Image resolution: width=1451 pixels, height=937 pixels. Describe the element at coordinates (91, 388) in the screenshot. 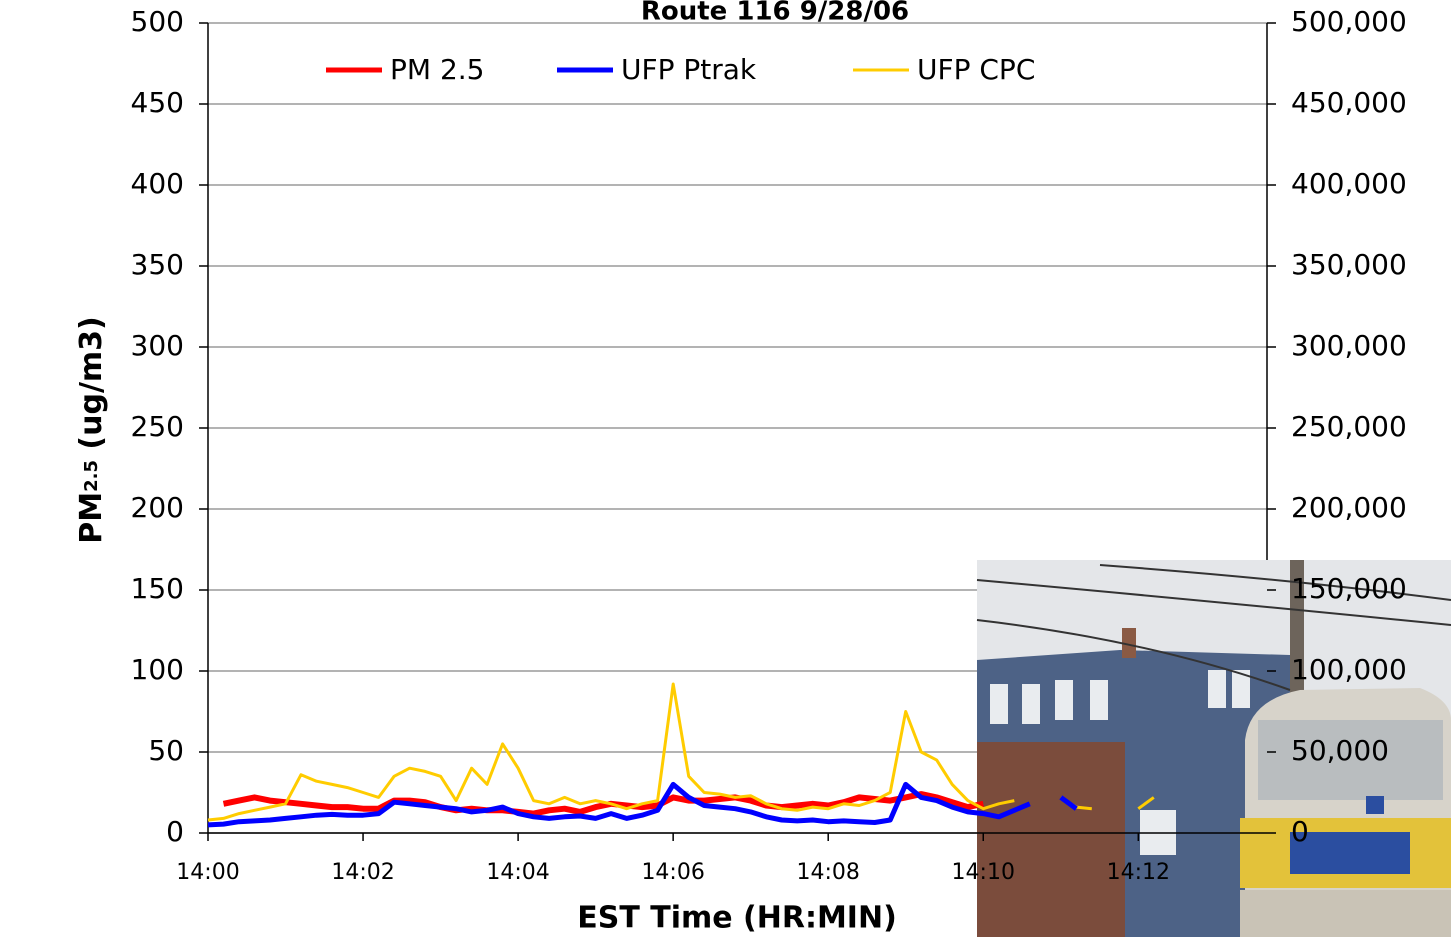

I see `y-axis-title-part: (ug/m3)` at that location.